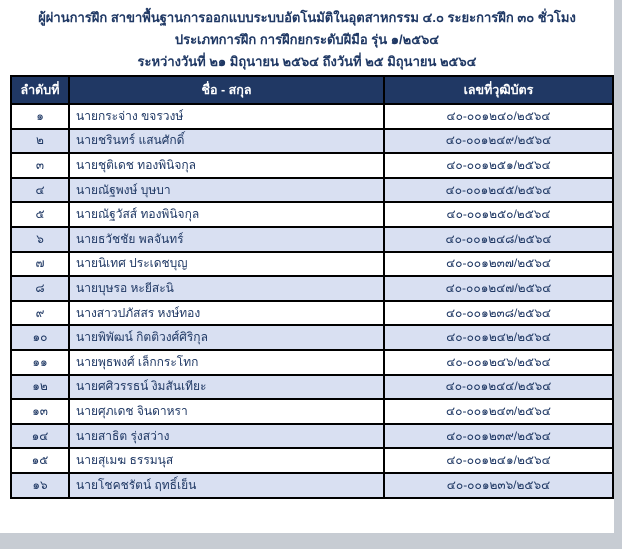  Describe the element at coordinates (498, 116) in the screenshot. I see `certificate-no-cell: ๔๐-๐๐๑๒๔๐/๒๕๖๔` at that location.